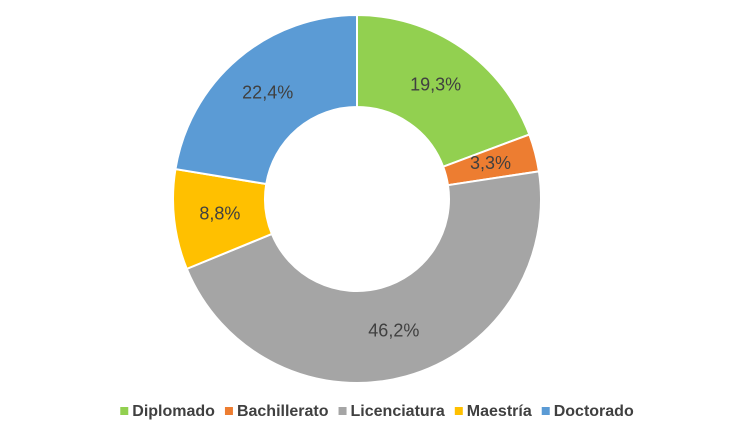 This screenshot has width=754, height=429. What do you see at coordinates (219, 213) in the screenshot?
I see `value-label: 8,8%` at bounding box center [219, 213].